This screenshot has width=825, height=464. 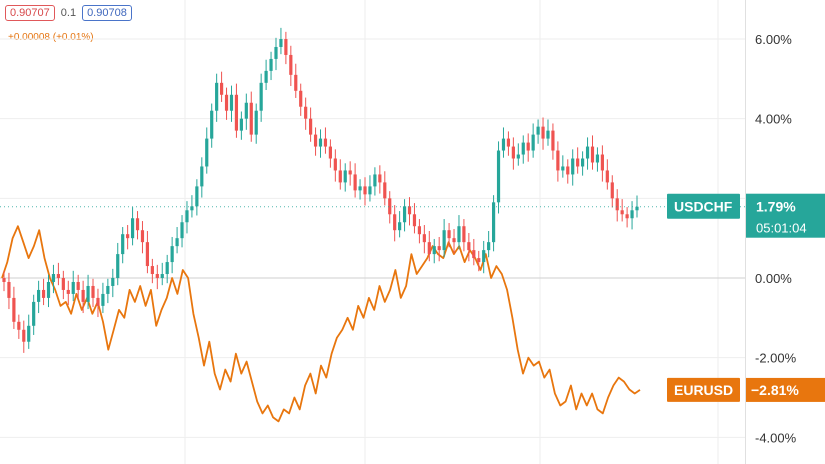 What do you see at coordinates (776, 358) in the screenshot?
I see `y-tick-label: -2.00%` at bounding box center [776, 358].